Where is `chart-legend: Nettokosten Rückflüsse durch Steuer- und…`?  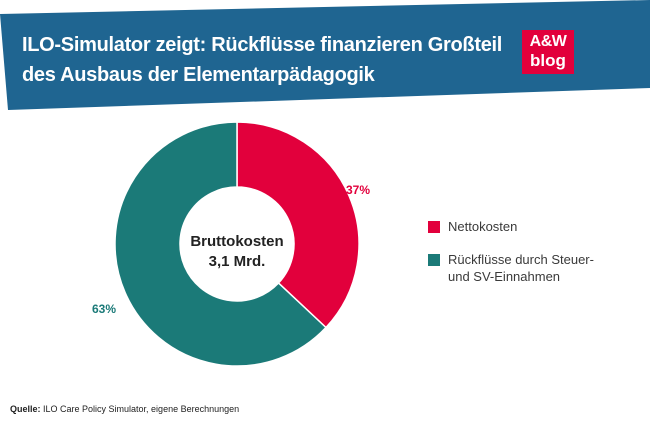 chart-legend: Nettokosten Rückflüsse durch Steuer- und… is located at coordinates (511, 259).